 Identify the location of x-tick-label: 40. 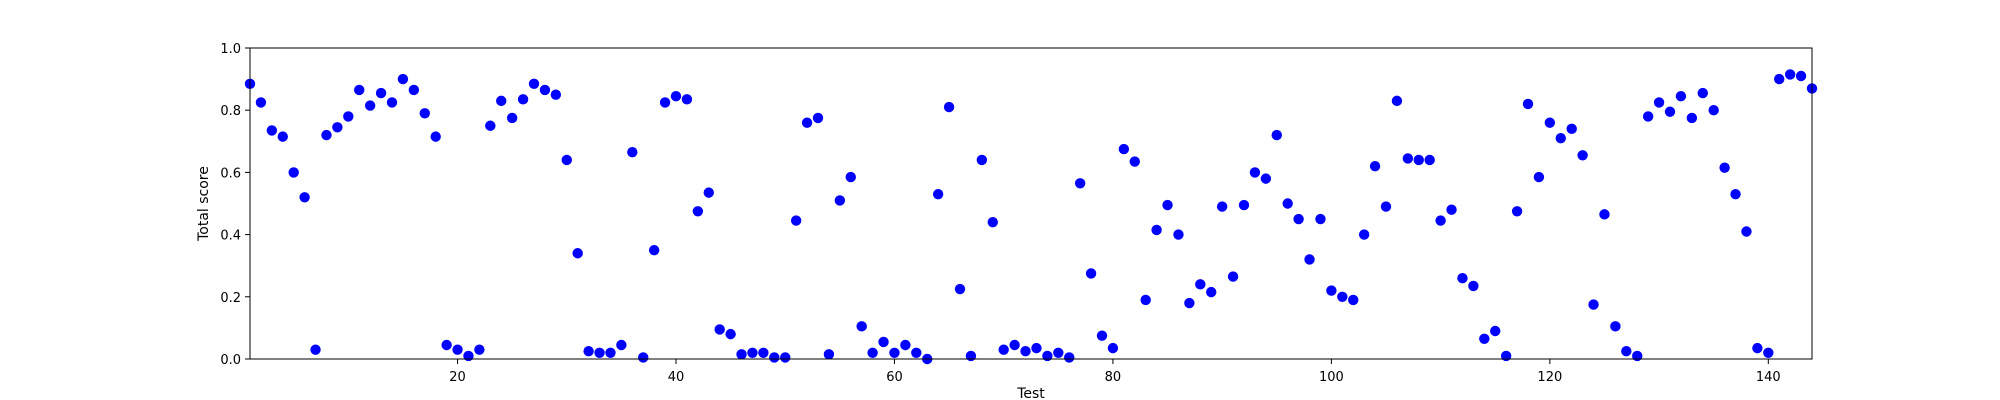
(676, 377).